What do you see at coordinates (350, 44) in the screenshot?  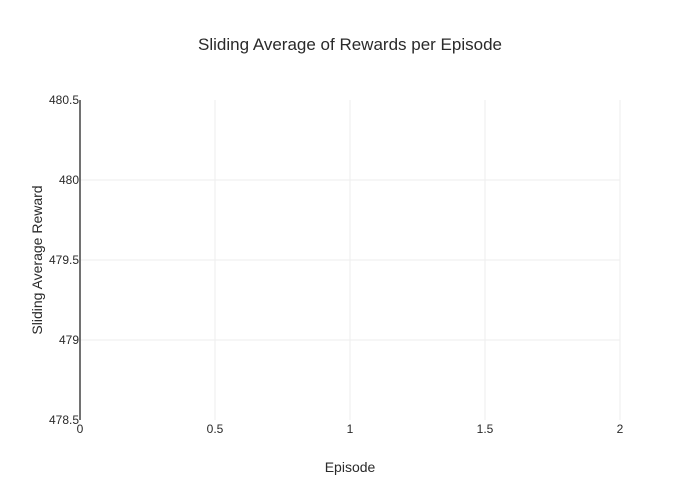 I see `chart-title: Sliding Average of Rewards per Episode` at bounding box center [350, 44].